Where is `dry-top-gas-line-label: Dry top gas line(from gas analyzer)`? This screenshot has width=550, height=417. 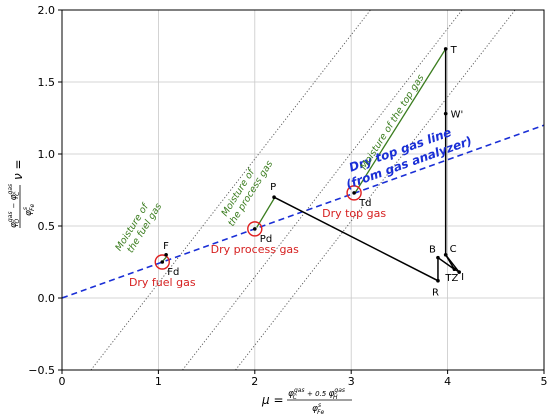
dry-top-gas-line-label: Dry top gas line(from gas analyzer) is located at coordinates (409, 158).